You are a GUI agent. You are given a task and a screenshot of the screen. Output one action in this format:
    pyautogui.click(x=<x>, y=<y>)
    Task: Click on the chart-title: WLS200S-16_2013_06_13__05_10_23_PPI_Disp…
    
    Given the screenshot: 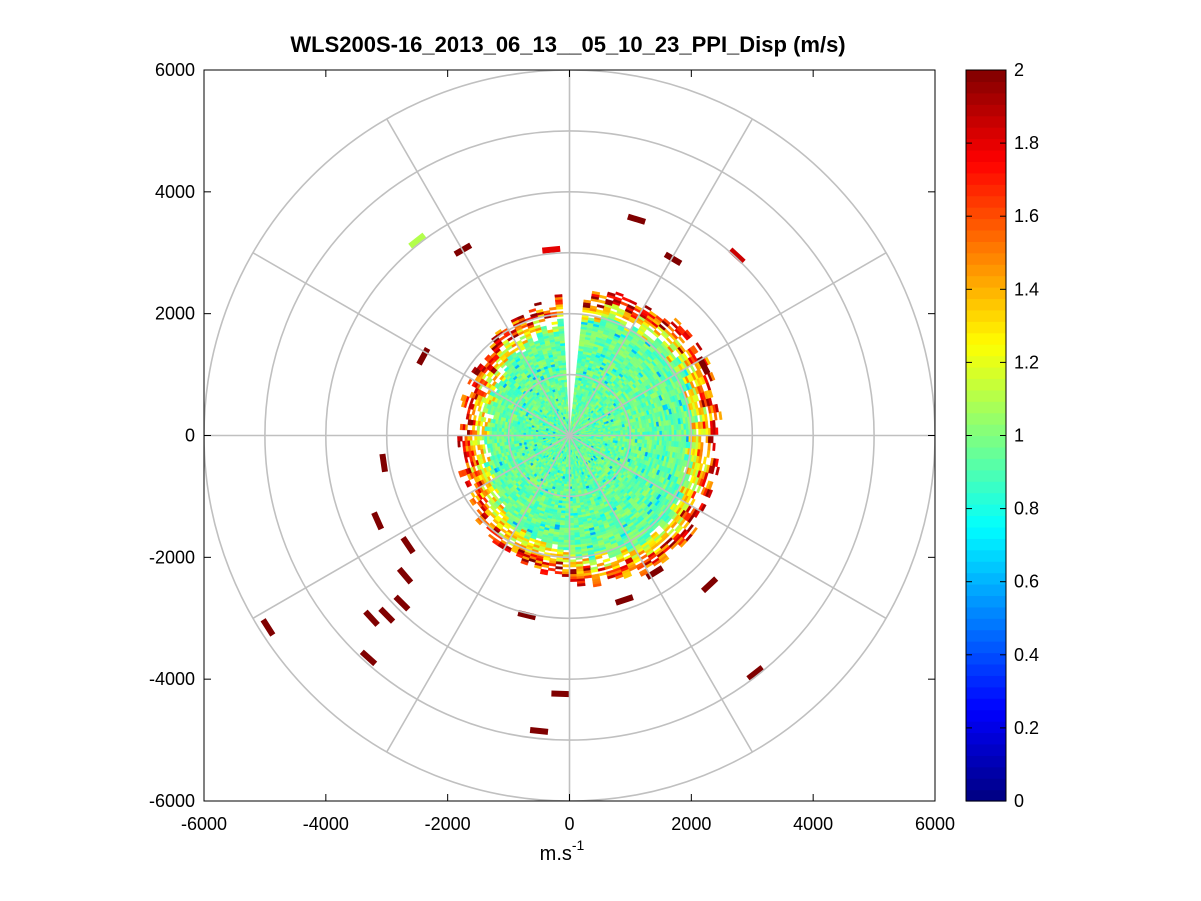 What is the action you would take?
    pyautogui.click(x=567, y=44)
    